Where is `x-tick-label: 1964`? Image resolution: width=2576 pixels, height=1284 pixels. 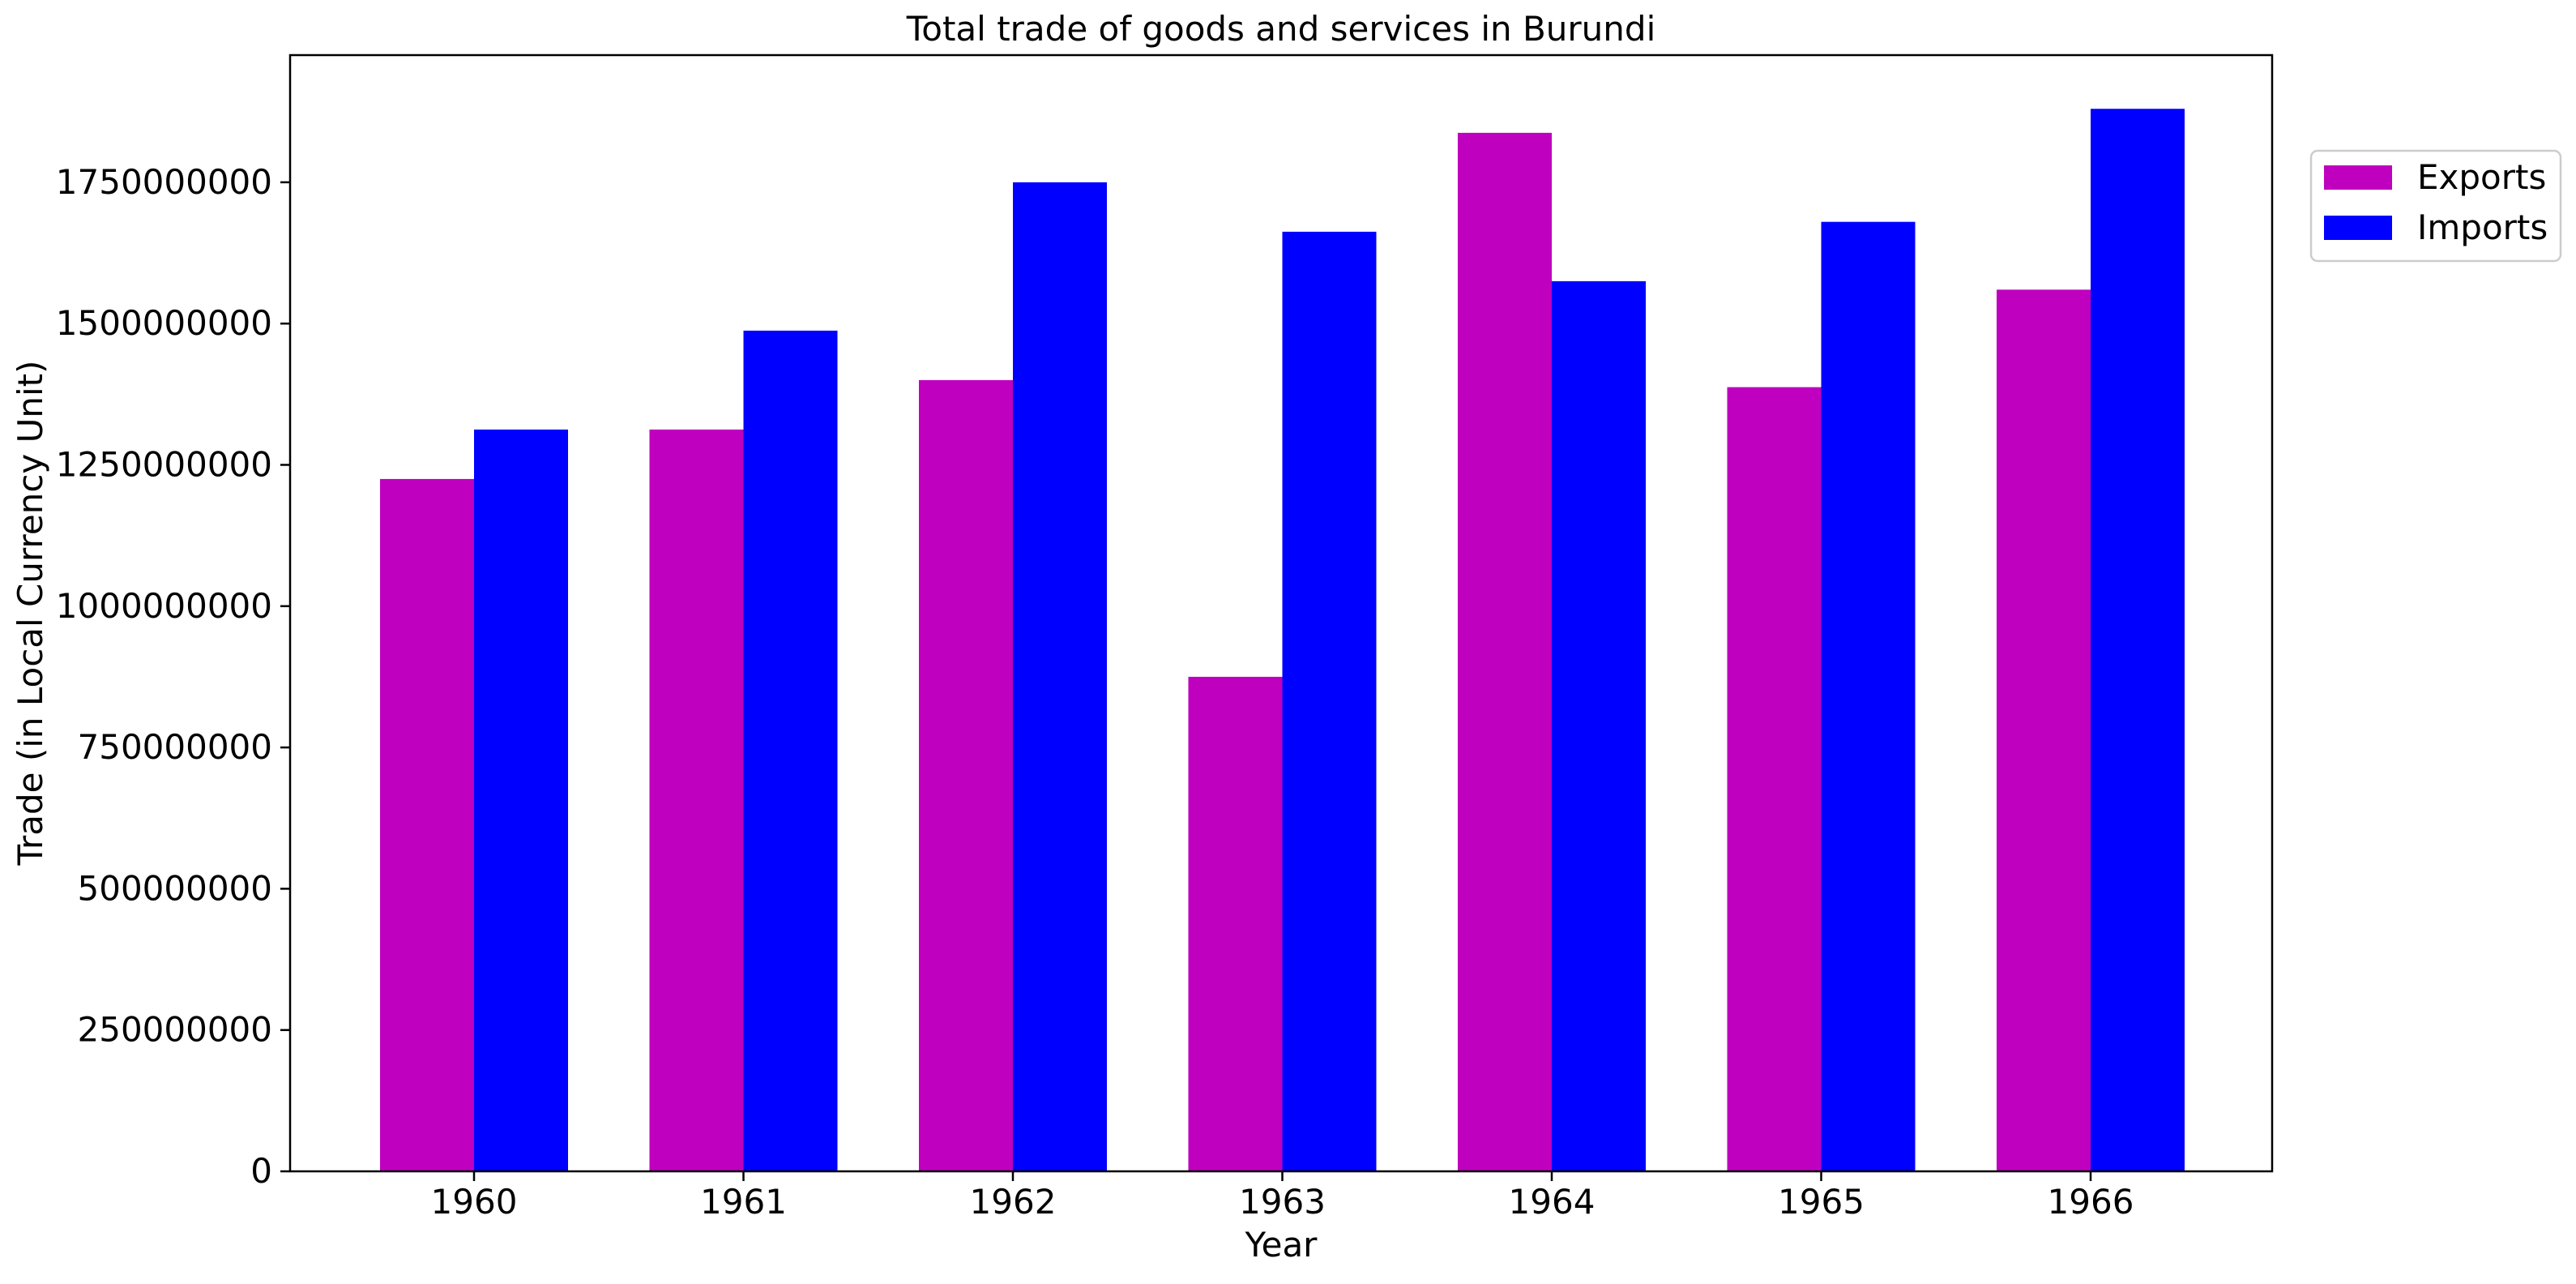
x-tick-label: 1964 is located at coordinates (1552, 1202).